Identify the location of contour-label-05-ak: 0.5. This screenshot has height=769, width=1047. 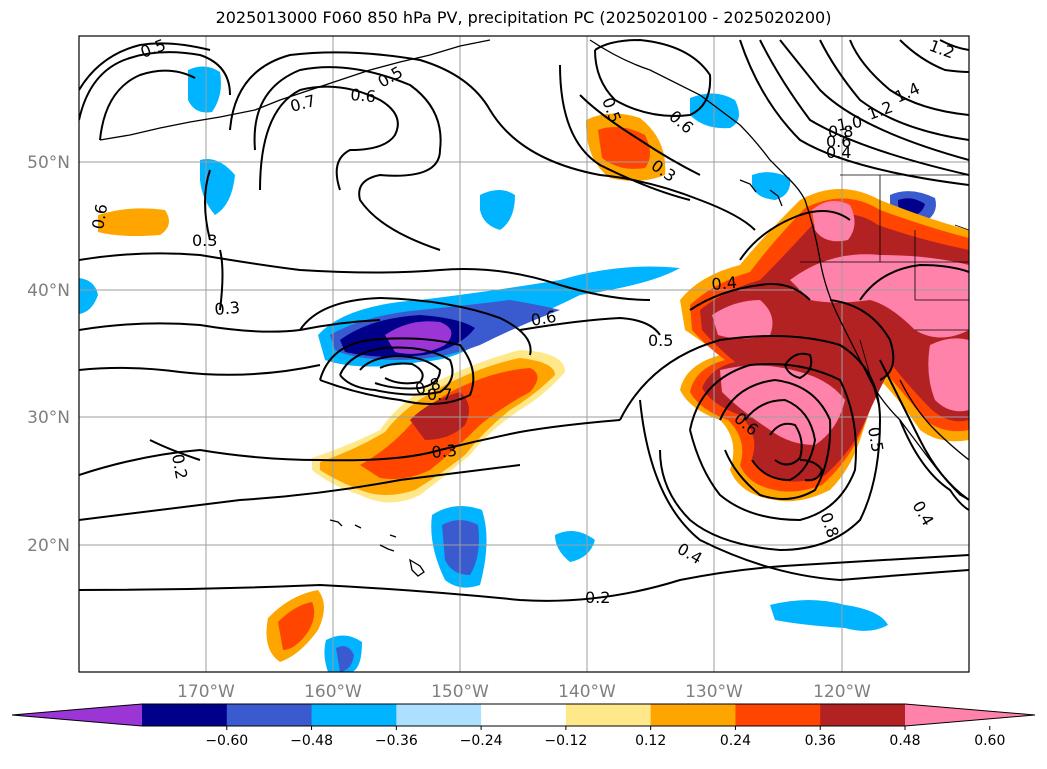
(391, 76).